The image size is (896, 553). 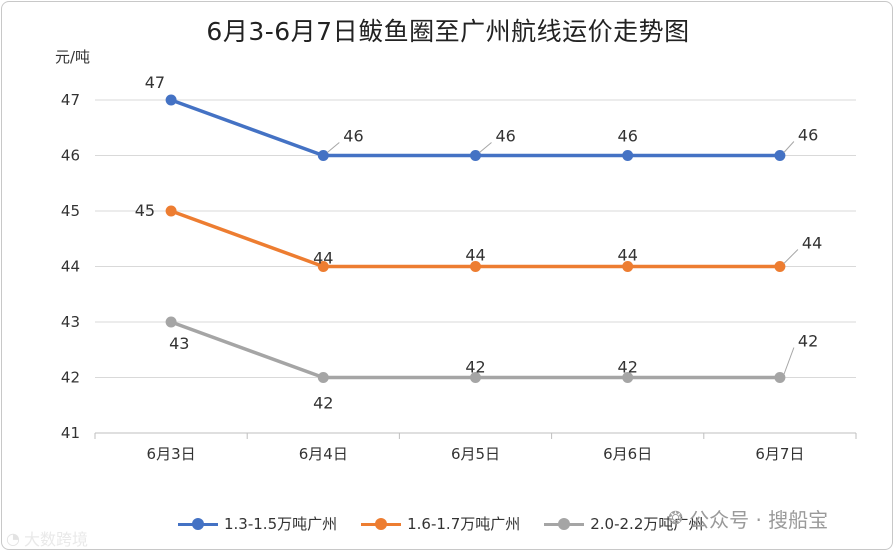 I want to click on watermark-logo: ◔ 大数跨境, so click(x=47, y=538).